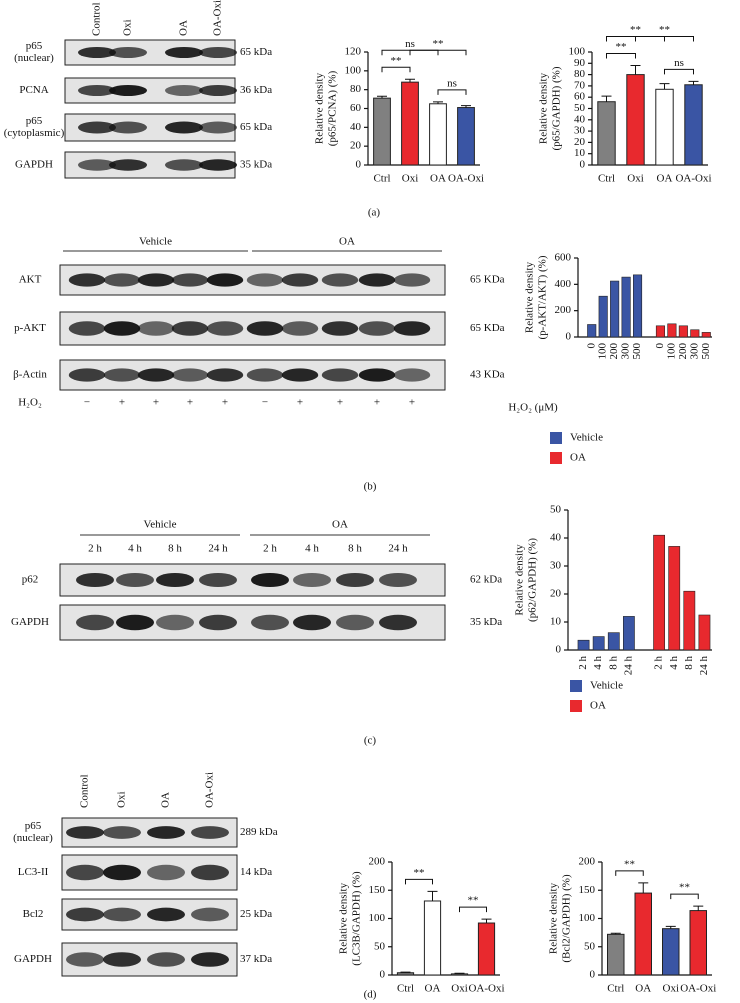  What do you see at coordinates (543, 297) in the screenshot?
I see `y-axis-label: (p-AKT/AKT) (%)` at bounding box center [543, 297].